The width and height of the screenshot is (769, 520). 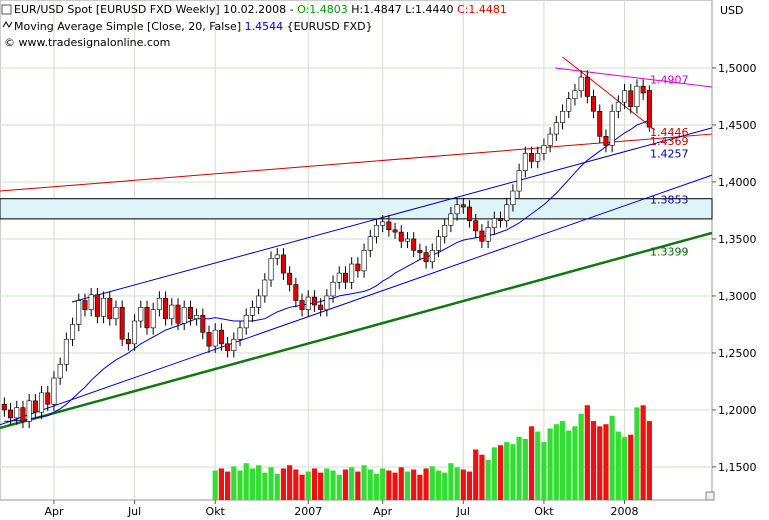 I want to click on high: H:1.4847, so click(x=376, y=9).